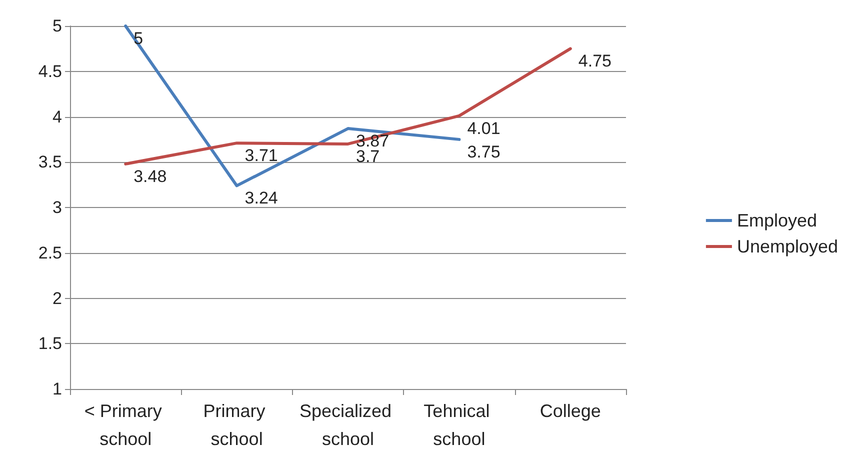 This screenshot has width=856, height=467. Describe the element at coordinates (570, 411) in the screenshot. I see `x-tick-label: College` at that location.